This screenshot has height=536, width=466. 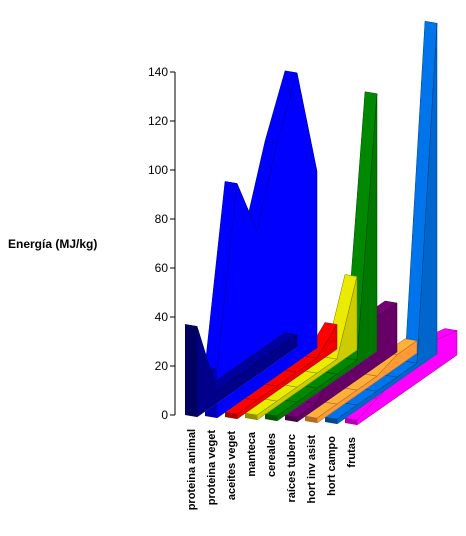 I want to click on y-tick-label: 40, so click(x=162, y=317).